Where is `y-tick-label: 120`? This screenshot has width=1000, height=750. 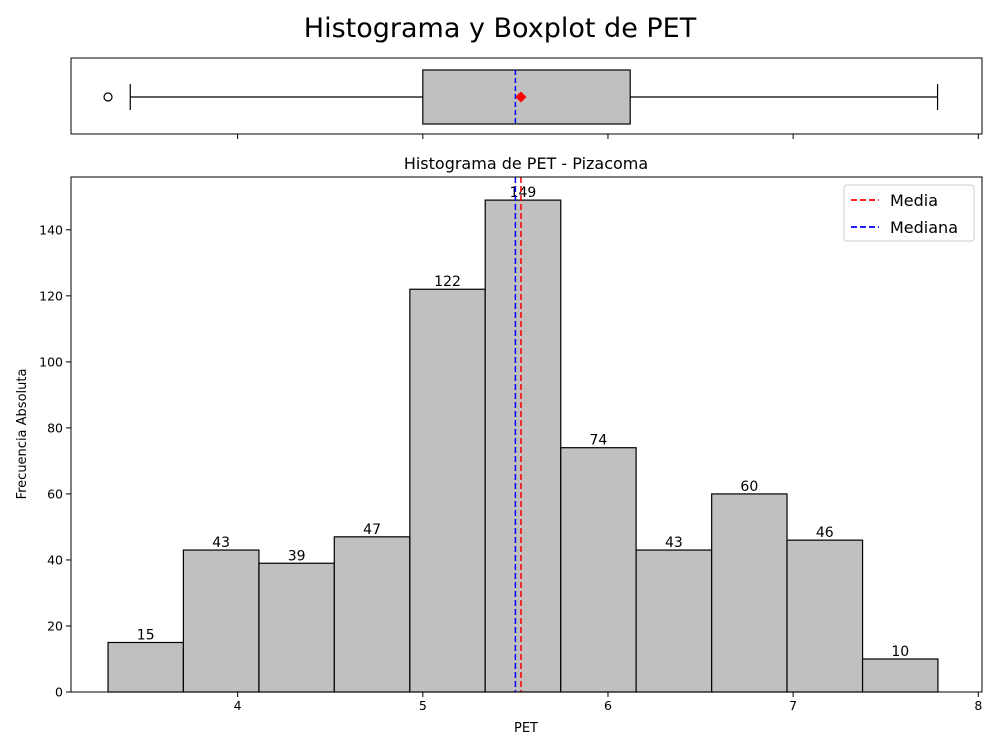 y-tick-label: 120 is located at coordinates (51, 295).